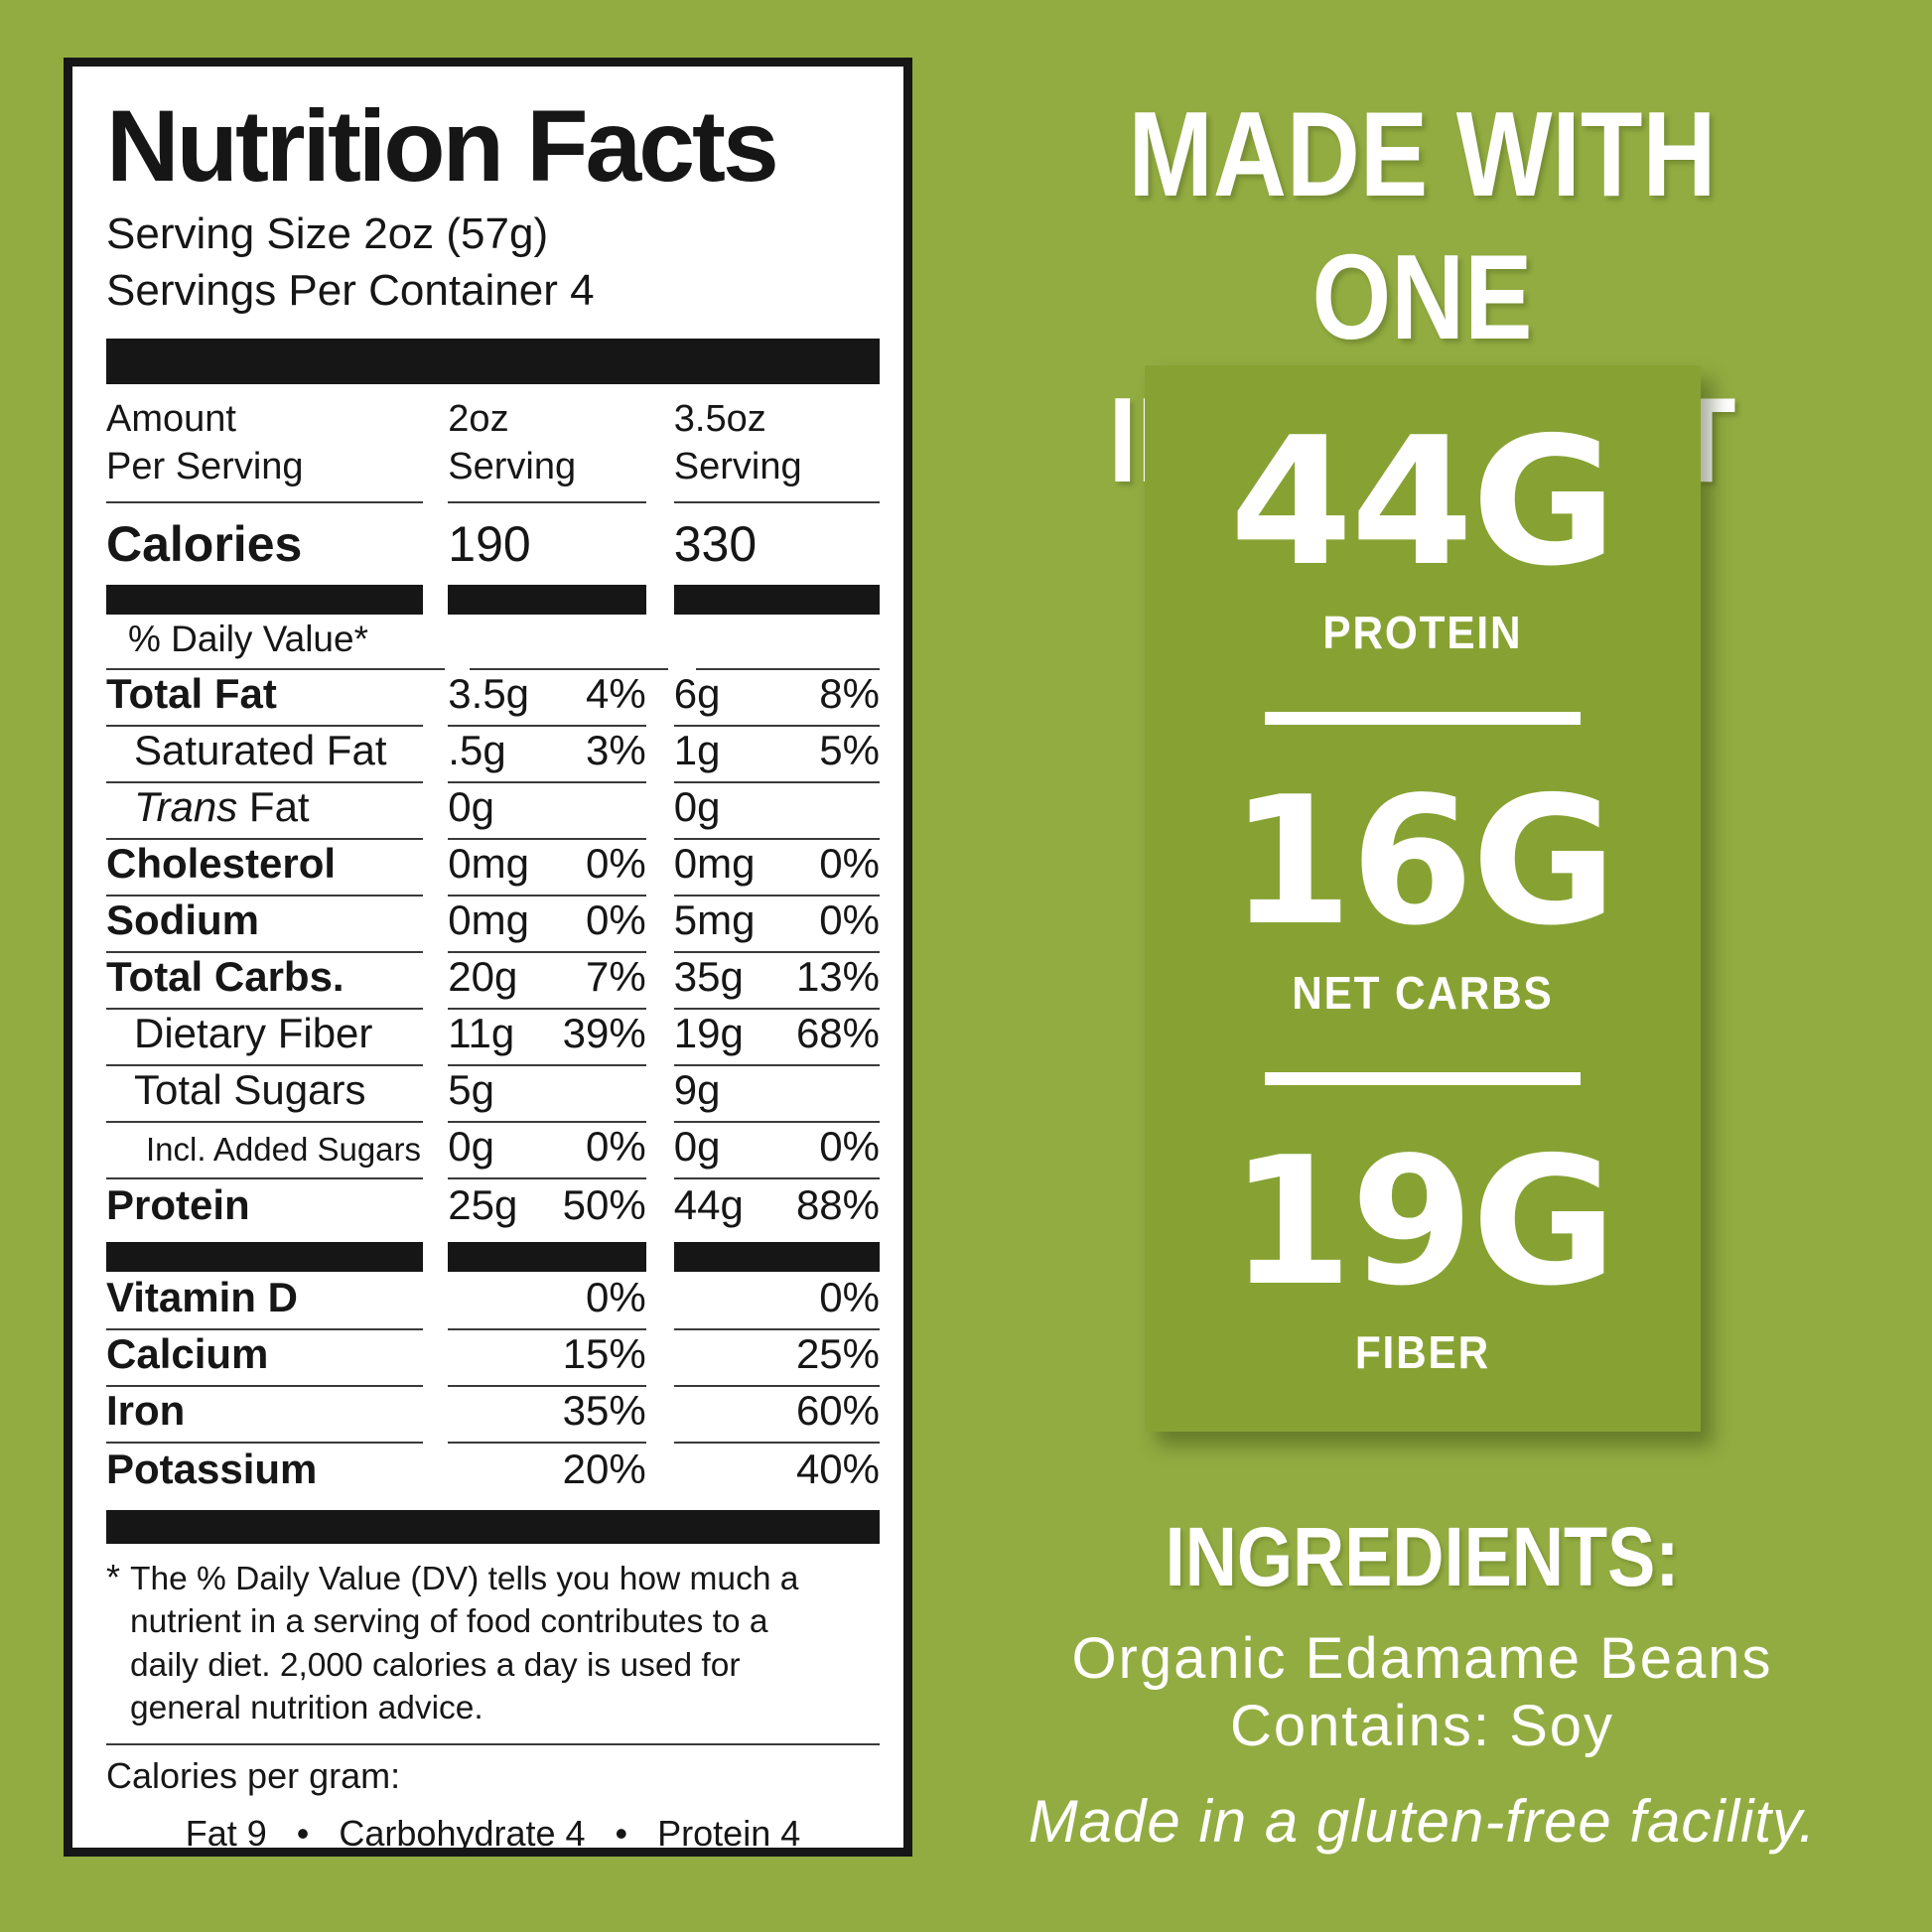 This screenshot has width=1932, height=1932. What do you see at coordinates (715, 864) in the screenshot?
I see `nutrient-amount-3-5oz: 0mg` at bounding box center [715, 864].